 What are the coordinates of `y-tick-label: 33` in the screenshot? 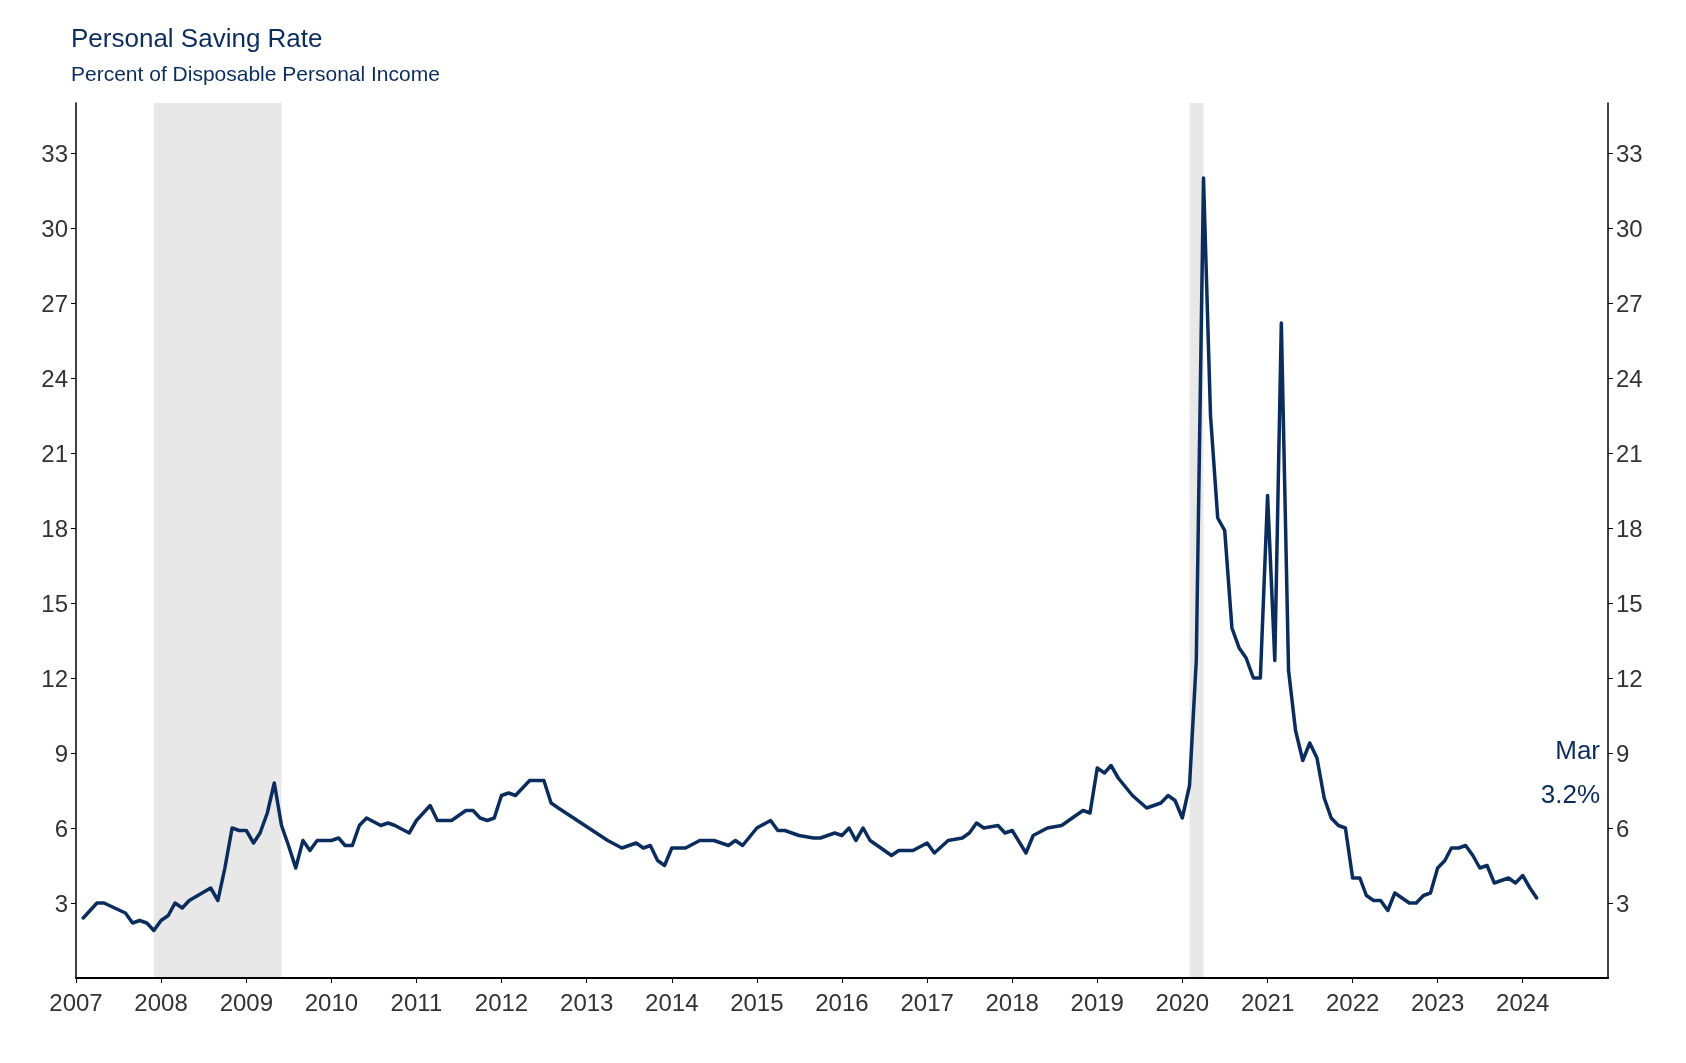 It's located at (54, 153).